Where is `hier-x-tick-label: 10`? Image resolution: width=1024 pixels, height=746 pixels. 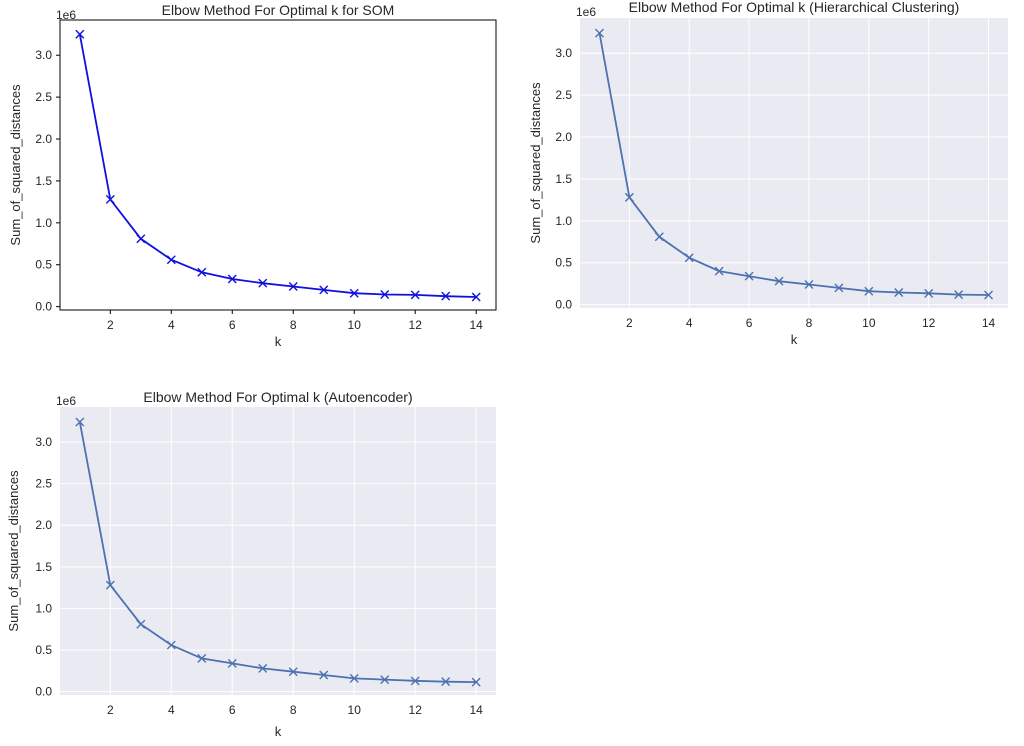
hier-x-tick-label: 10 is located at coordinates (869, 323).